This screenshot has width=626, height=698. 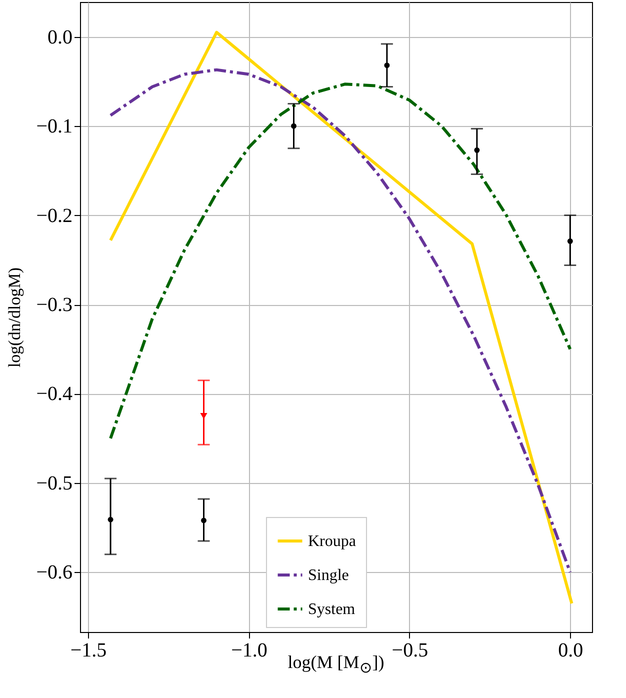 What do you see at coordinates (332, 609) in the screenshot?
I see `legend-label: System` at bounding box center [332, 609].